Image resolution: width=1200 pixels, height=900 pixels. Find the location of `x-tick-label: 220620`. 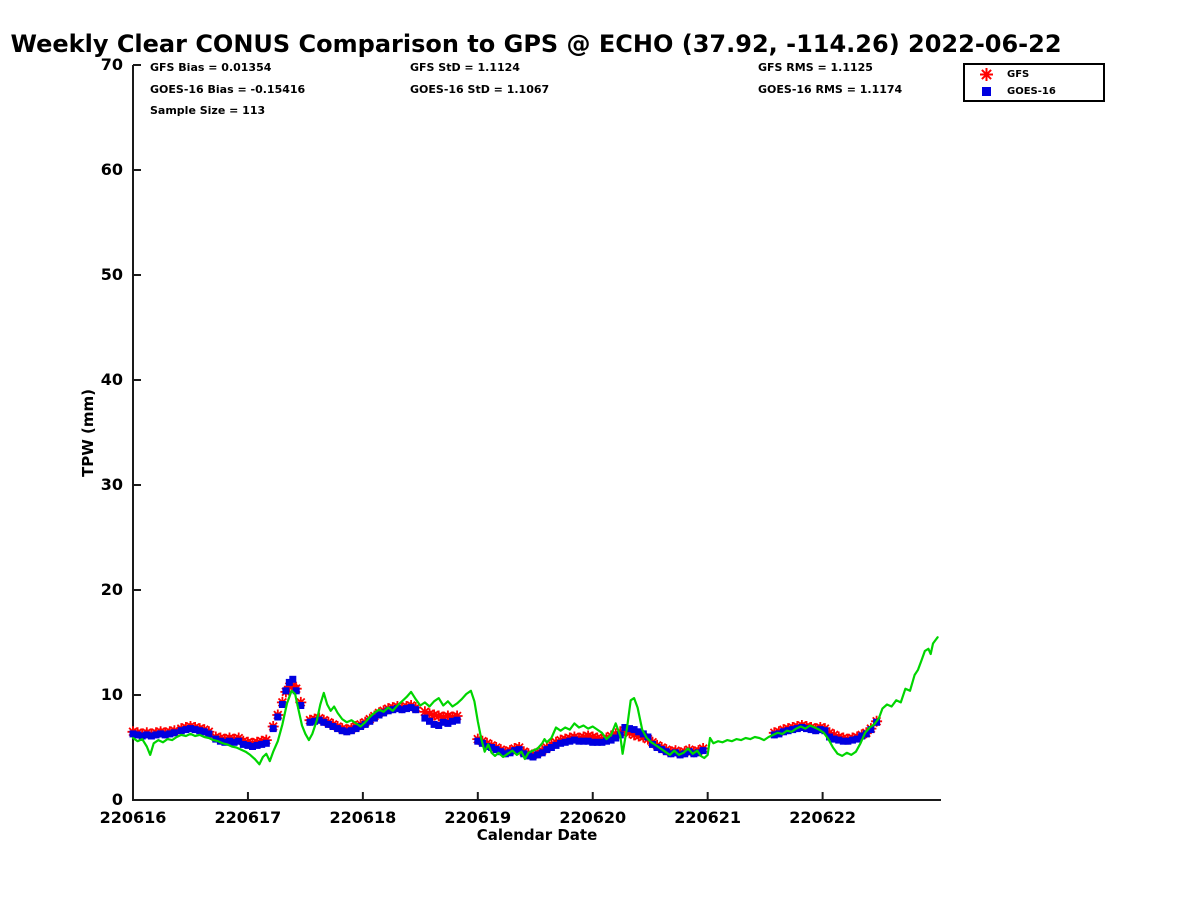

x-tick-label: 220620 is located at coordinates (593, 817).